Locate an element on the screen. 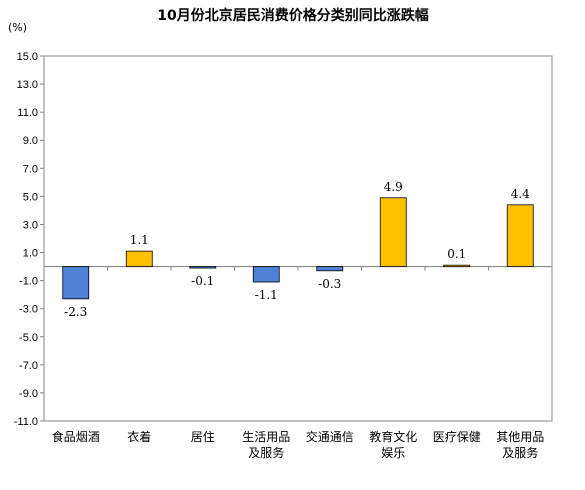 This screenshot has height=490, width=585. y-tick-label: 9.0 is located at coordinates (30, 141).